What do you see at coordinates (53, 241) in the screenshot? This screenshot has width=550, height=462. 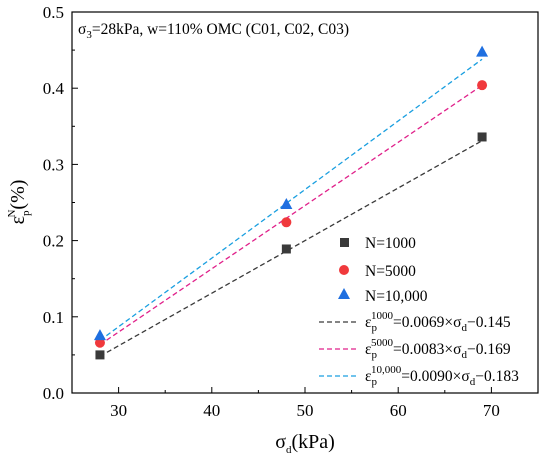 I see `y-tick-label: 0.2` at bounding box center [53, 241].